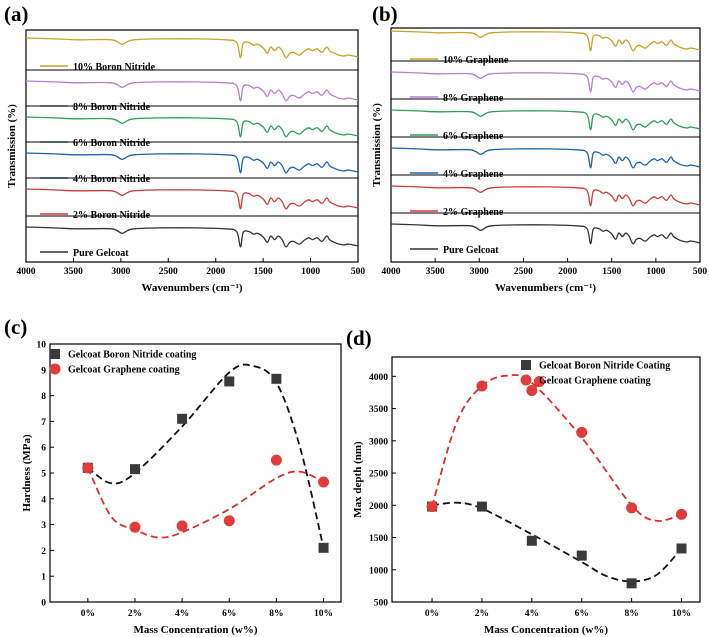 The width and height of the screenshot is (709, 637). I want to click on p0-legend-entry-5: Pure Gelcoat, so click(101, 253).